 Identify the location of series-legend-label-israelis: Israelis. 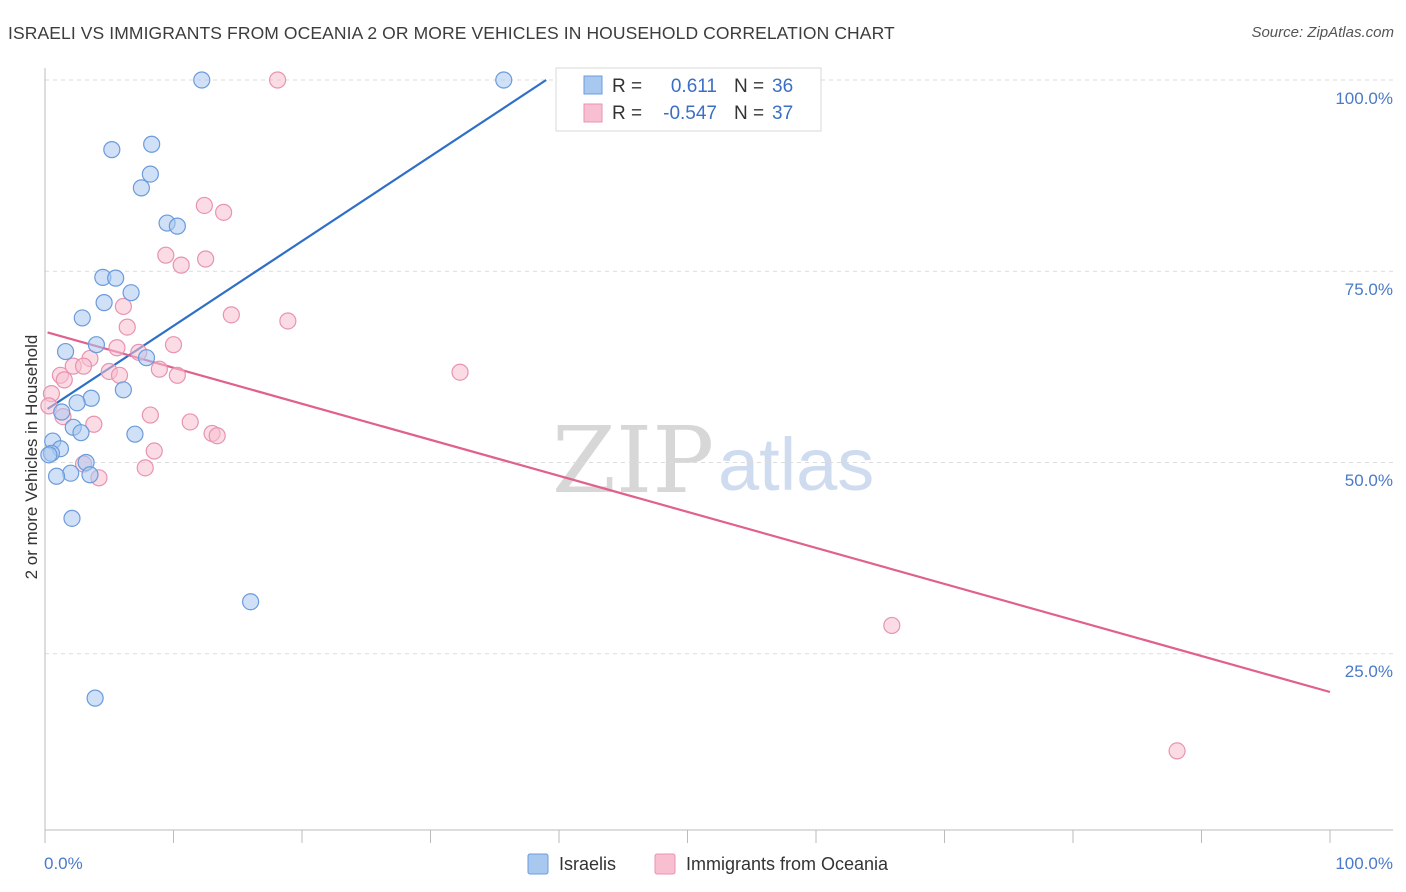
(587, 864).